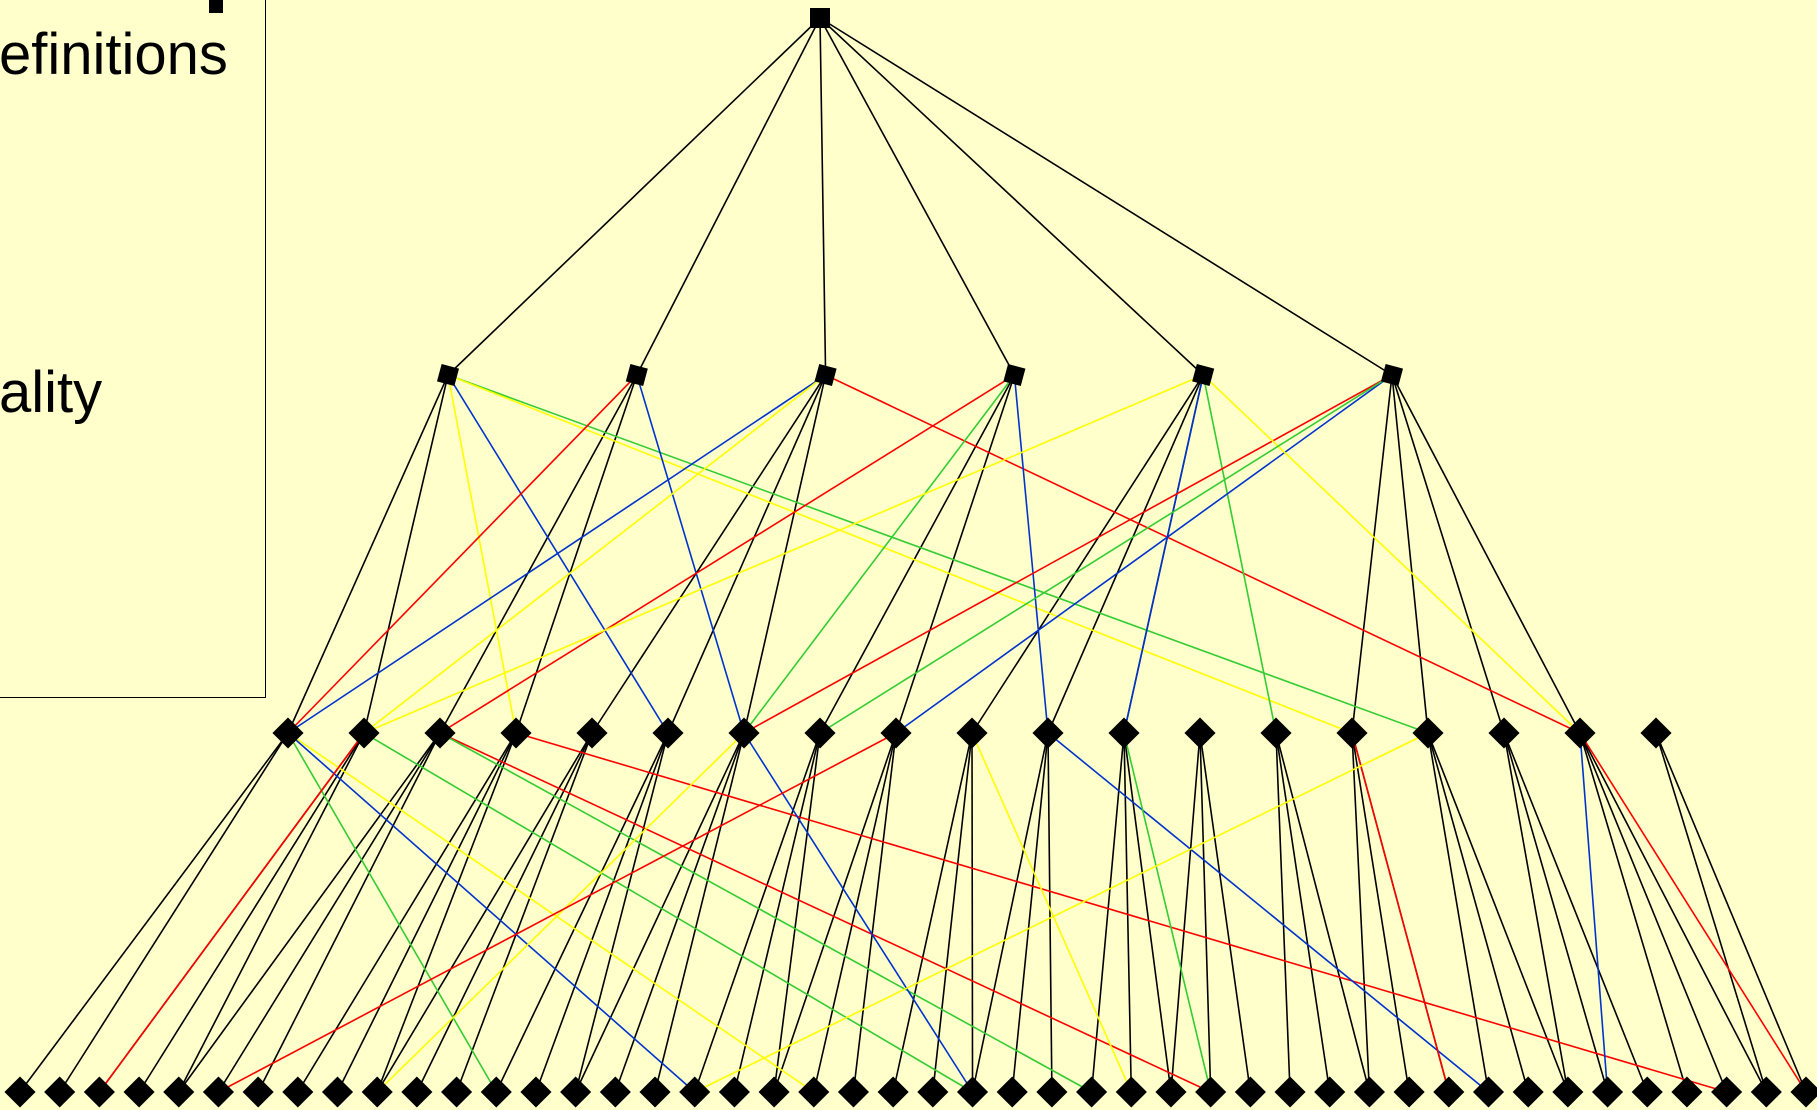  I want to click on title-fragment, so click(216, 6).